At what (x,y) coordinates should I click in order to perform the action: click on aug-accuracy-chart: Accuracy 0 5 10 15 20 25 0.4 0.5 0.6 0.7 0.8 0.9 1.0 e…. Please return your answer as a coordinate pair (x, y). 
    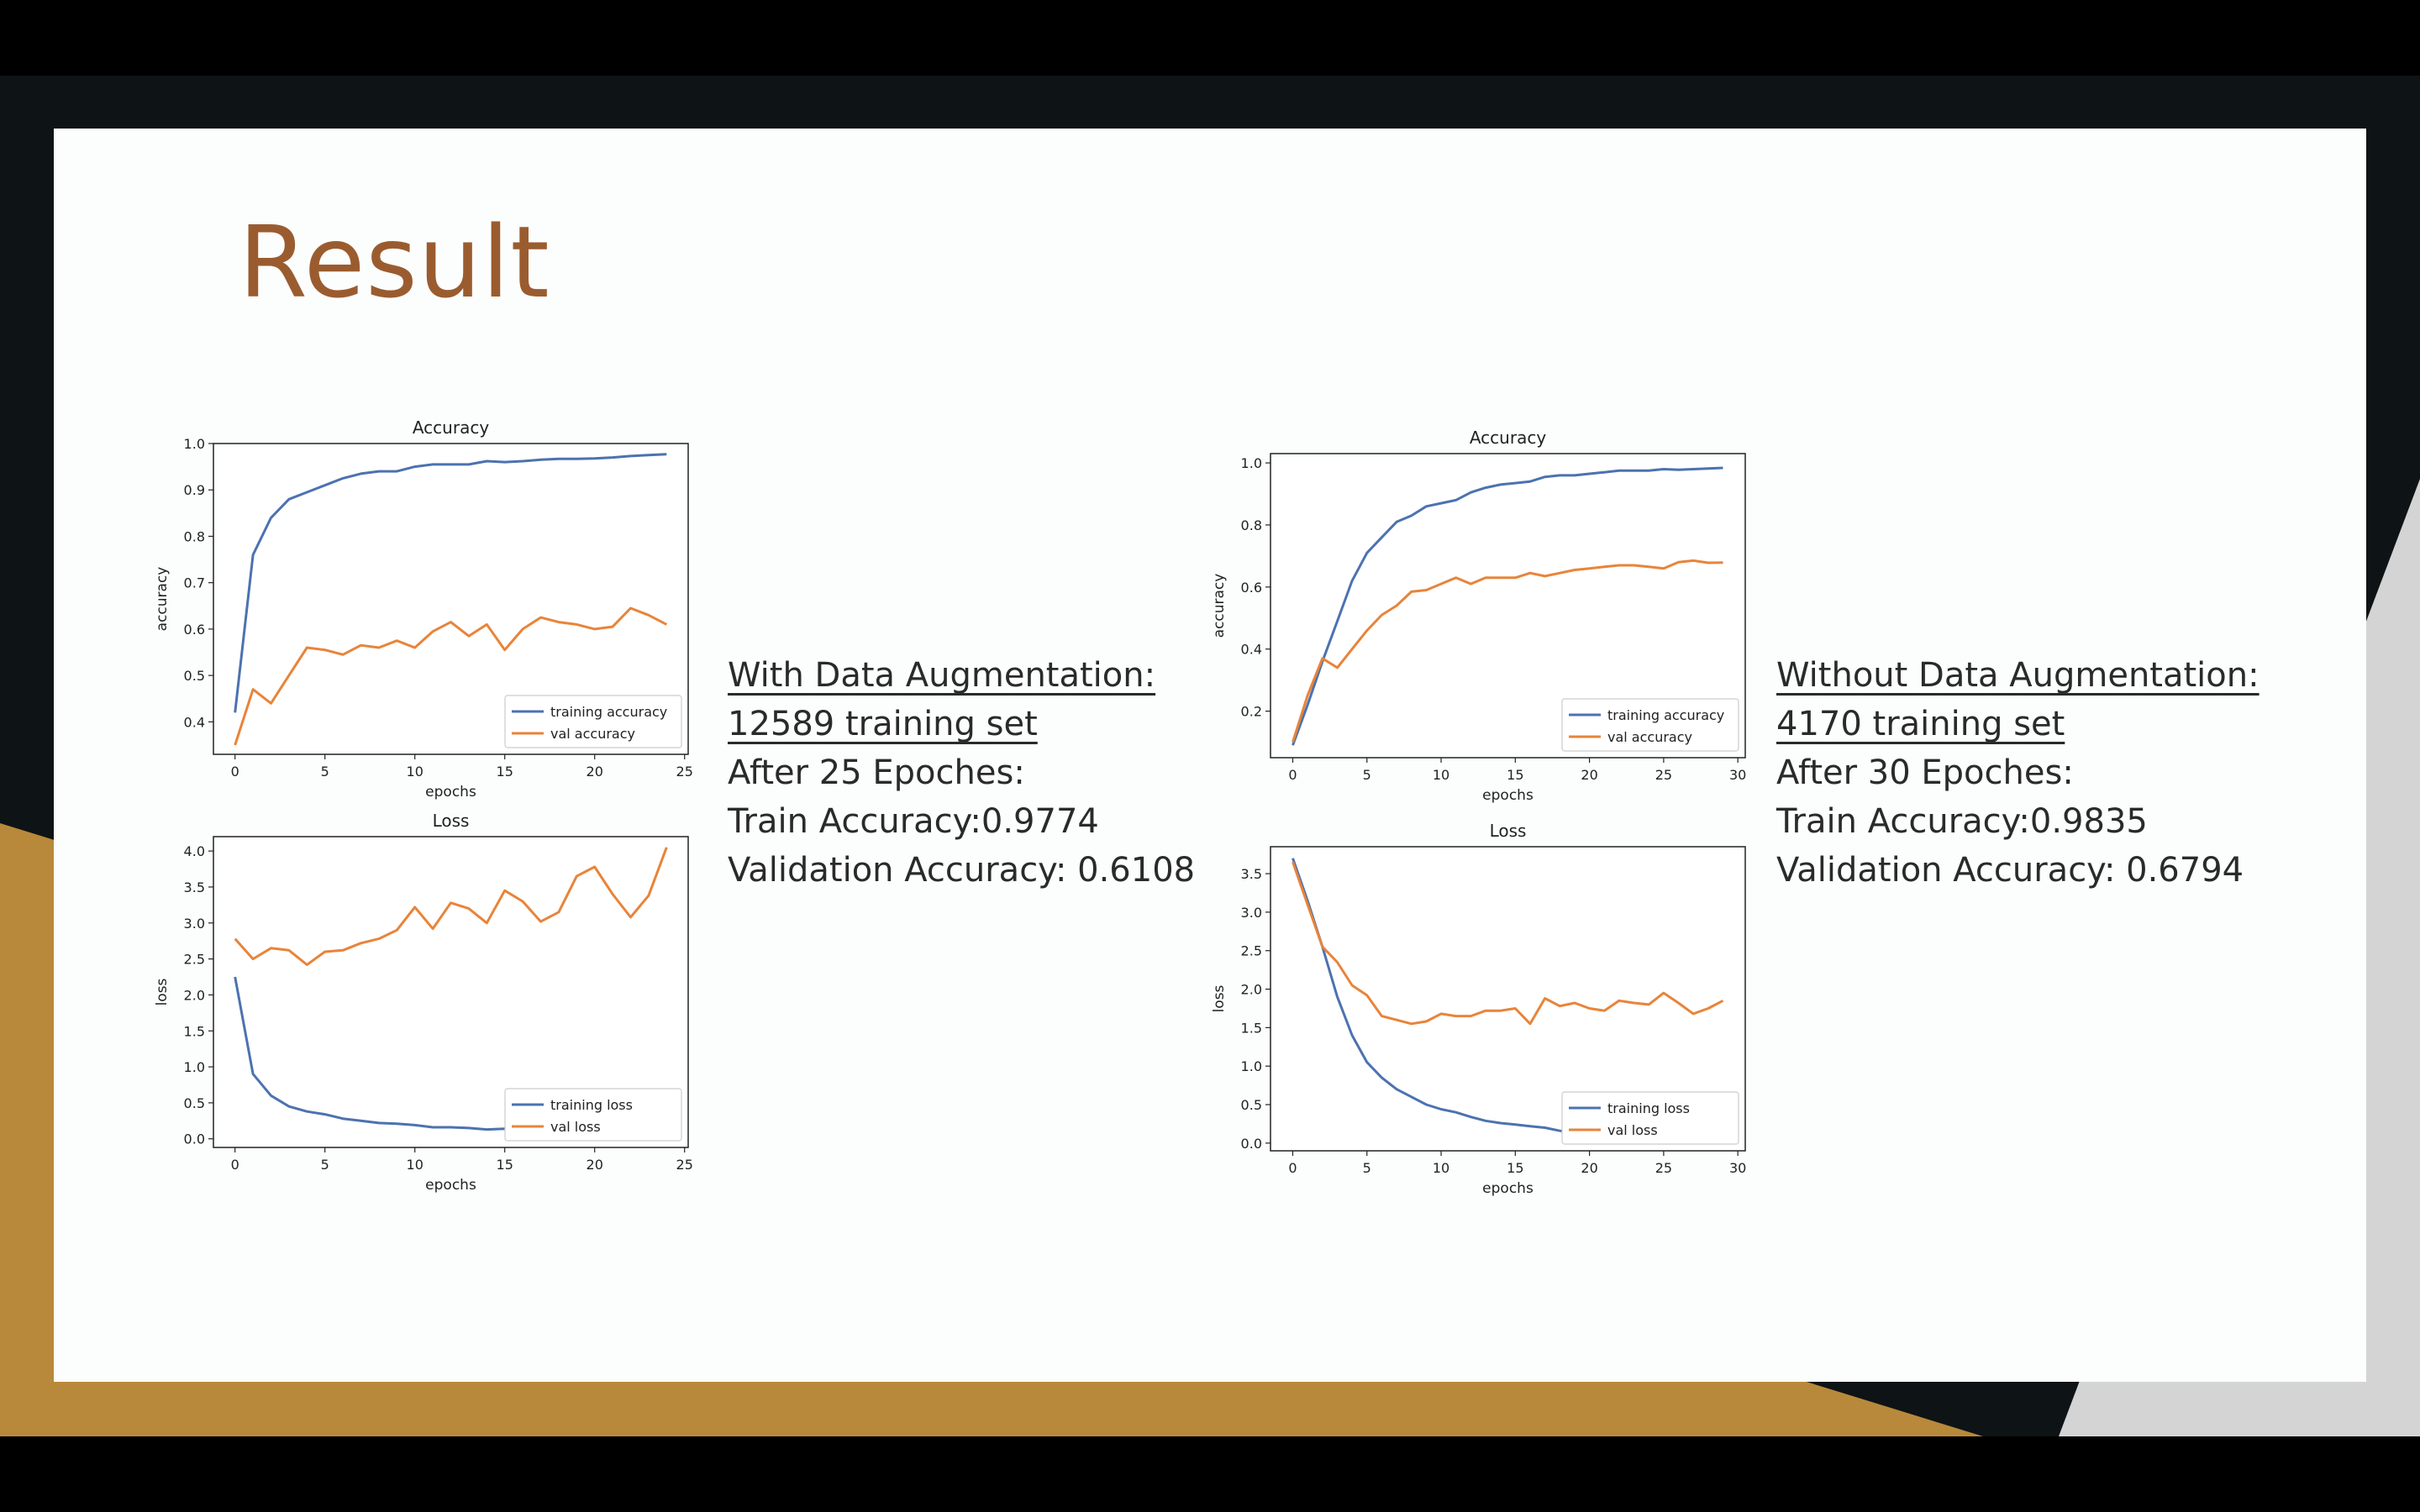
    Looking at the image, I should click on (423, 609).